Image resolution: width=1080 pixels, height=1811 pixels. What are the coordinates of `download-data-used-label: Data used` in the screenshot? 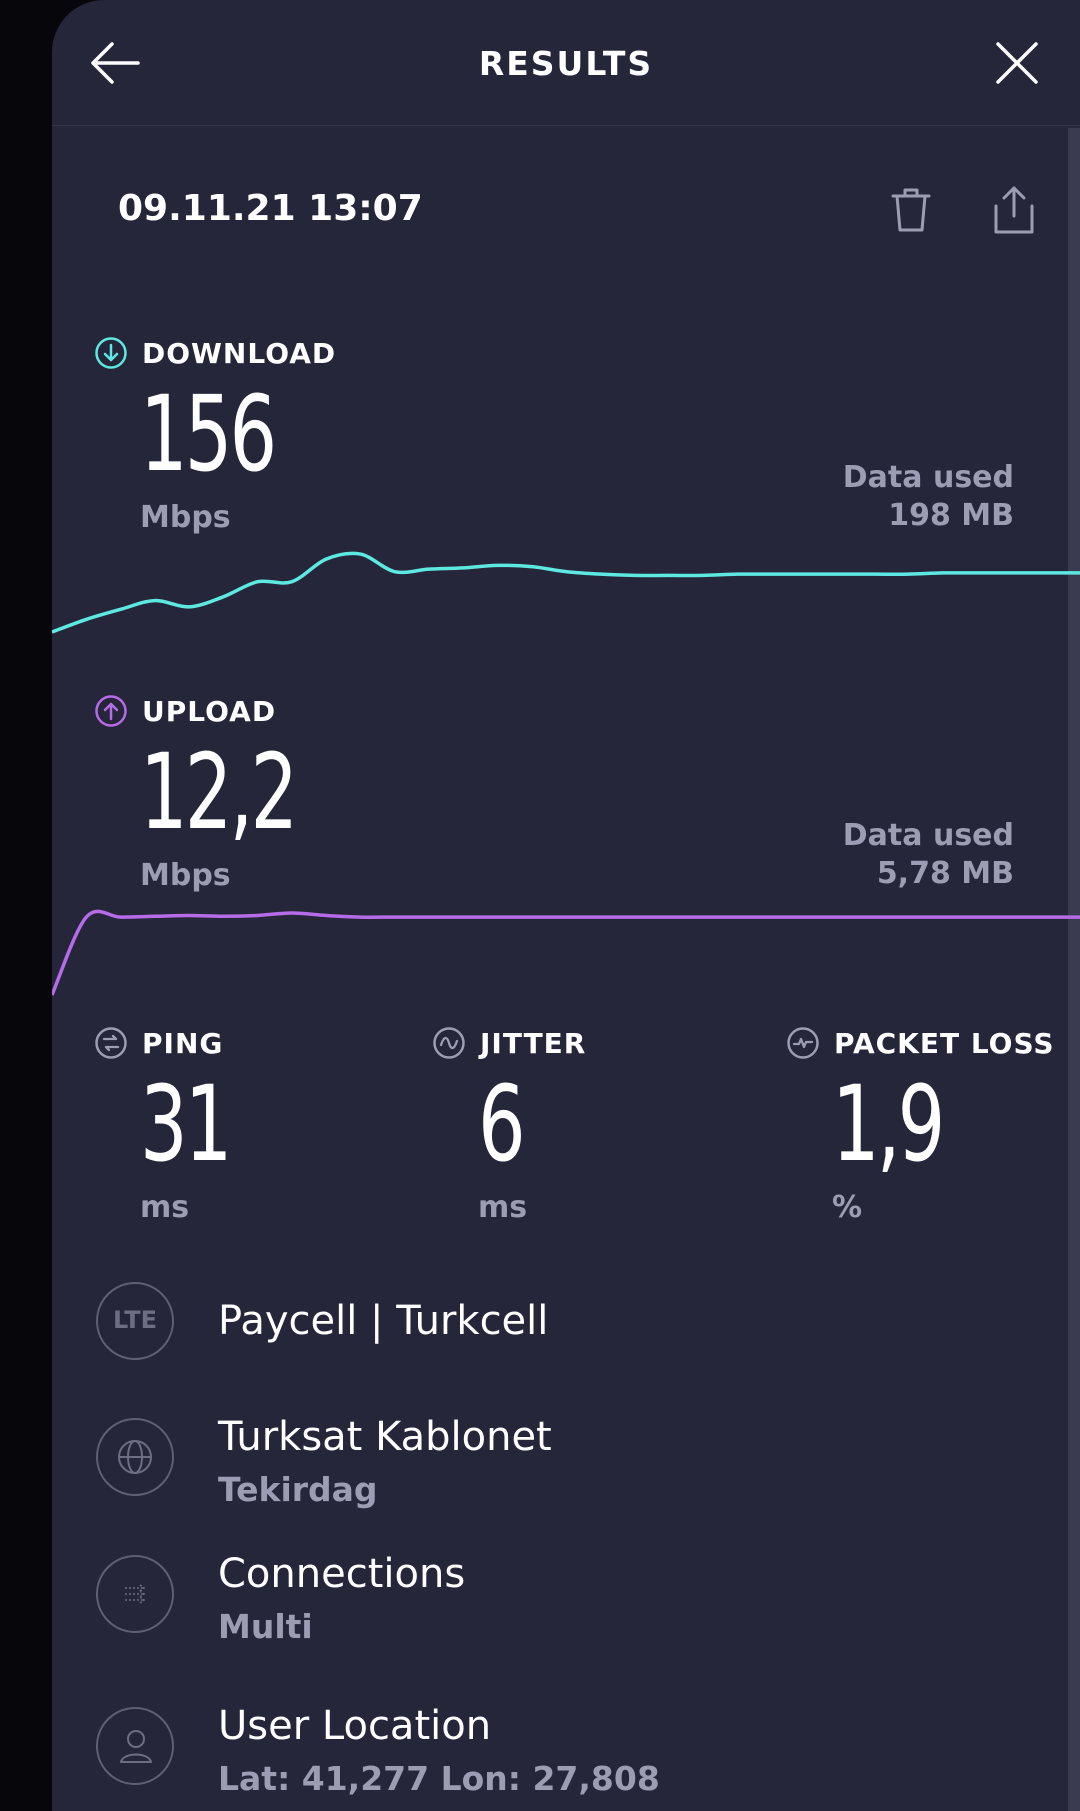 It's located at (928, 477).